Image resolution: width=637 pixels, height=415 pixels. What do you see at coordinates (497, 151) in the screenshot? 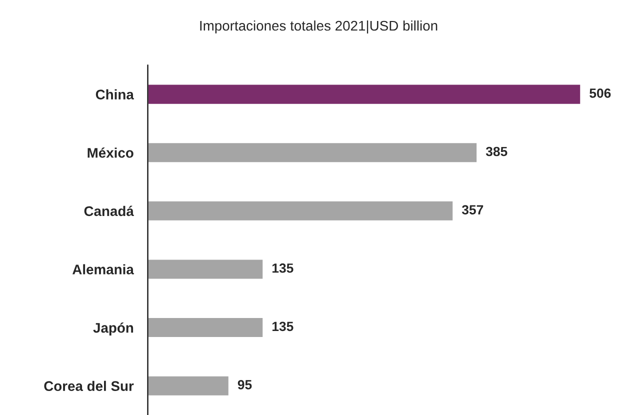
I see `data-label: 385` at bounding box center [497, 151].